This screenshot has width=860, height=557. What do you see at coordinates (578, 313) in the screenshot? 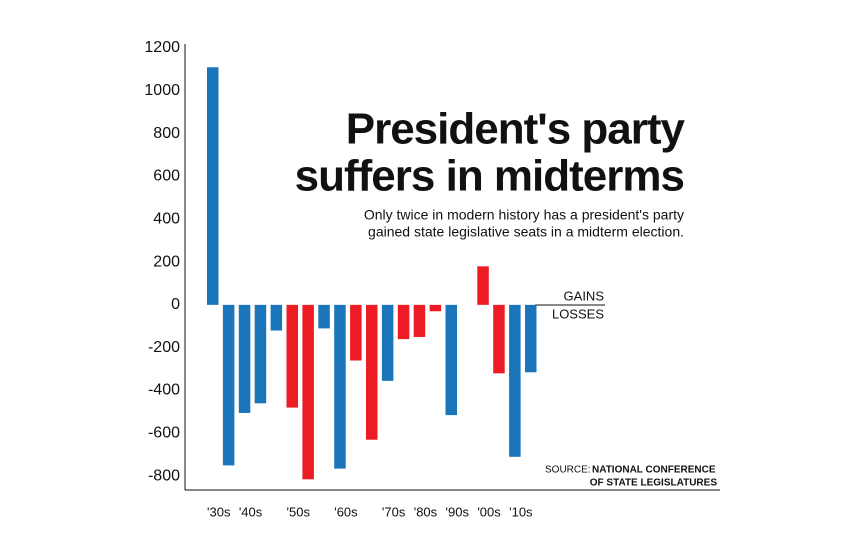
I see `losses-label: LOSSES` at bounding box center [578, 313].